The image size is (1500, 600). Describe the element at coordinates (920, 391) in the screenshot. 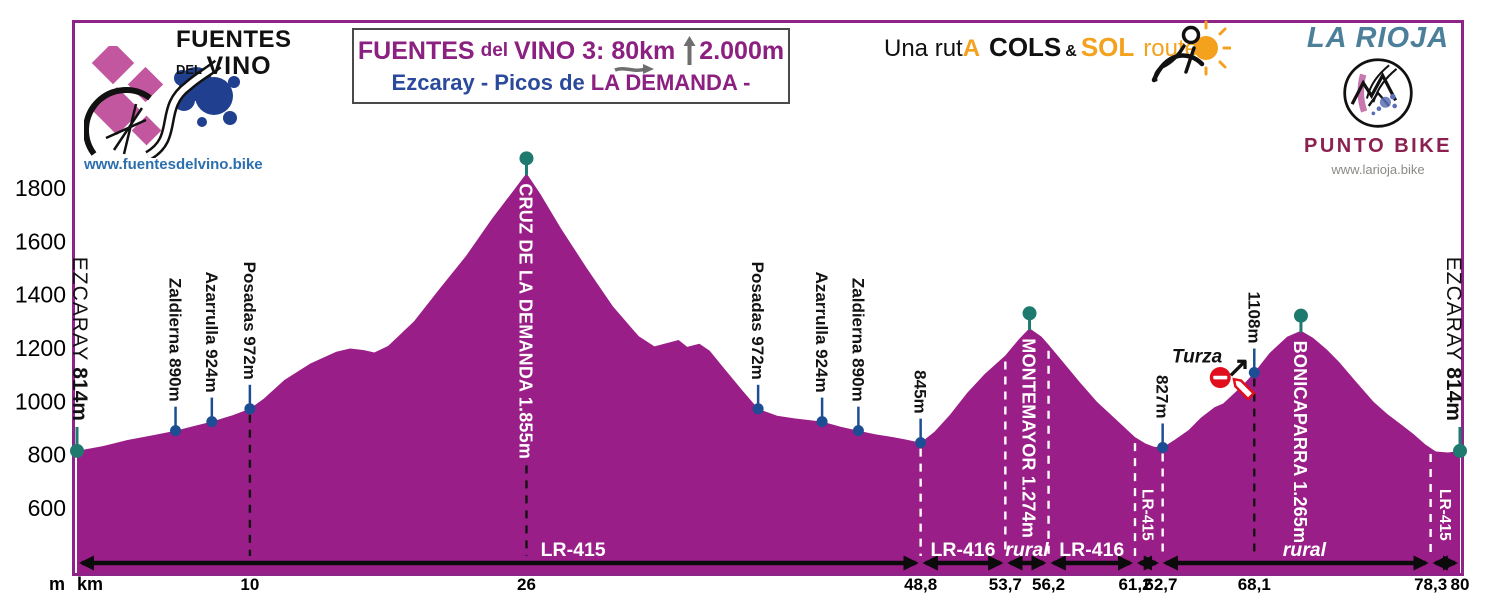

I see `waypoint-label: 845m` at that location.